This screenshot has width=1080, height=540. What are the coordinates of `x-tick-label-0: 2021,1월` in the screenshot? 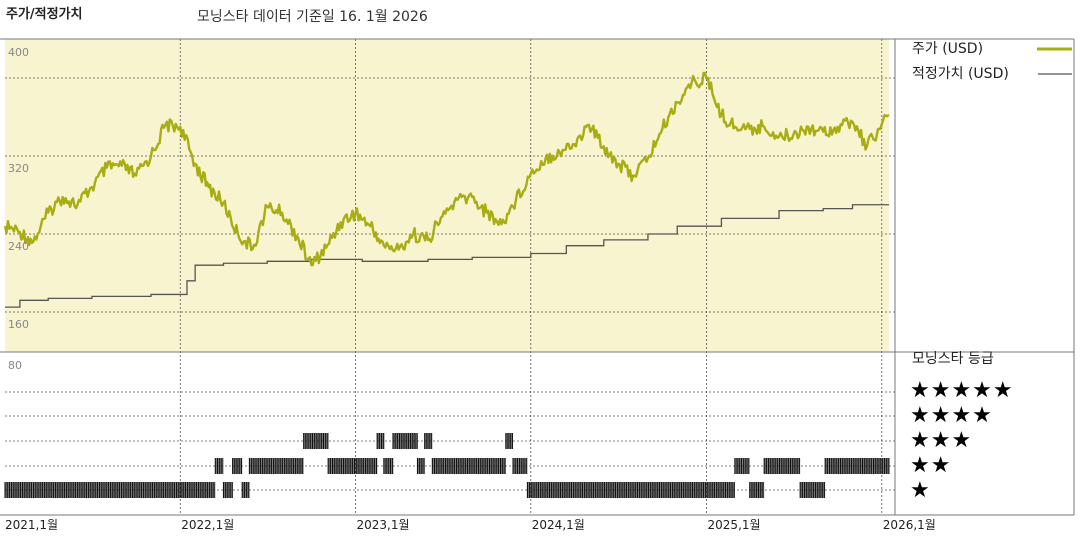 It's located at (31, 525).